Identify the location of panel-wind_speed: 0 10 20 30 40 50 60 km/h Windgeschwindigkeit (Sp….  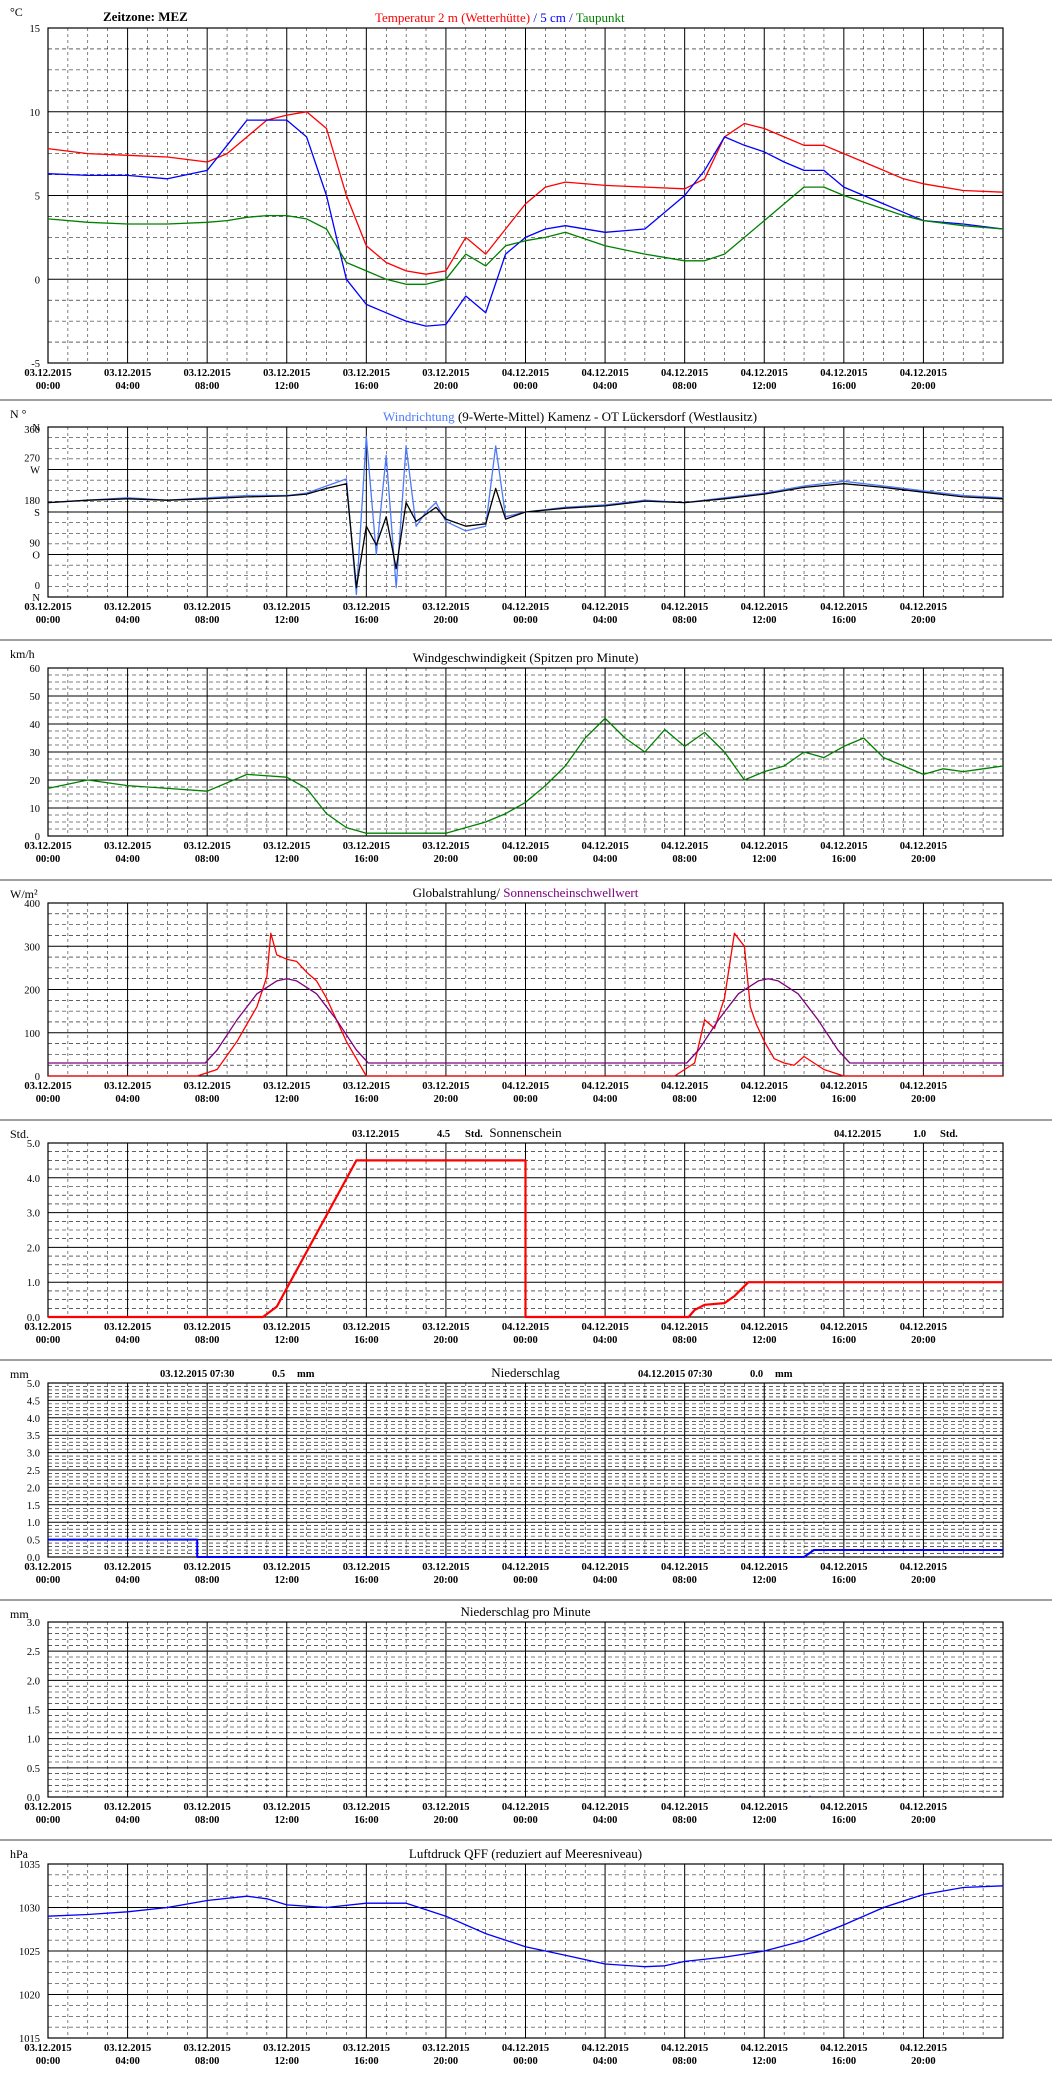
(526, 752).